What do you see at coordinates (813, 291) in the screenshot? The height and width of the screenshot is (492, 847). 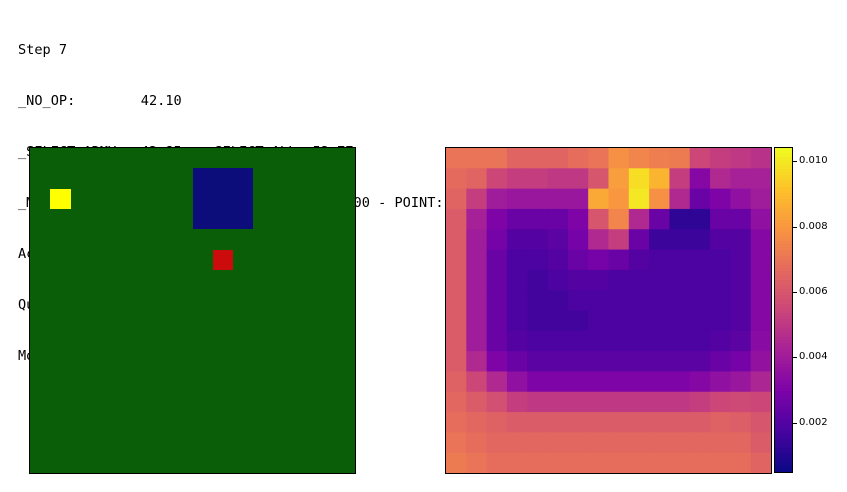 I see `colorbar-tick-label: 0.006` at bounding box center [813, 291].